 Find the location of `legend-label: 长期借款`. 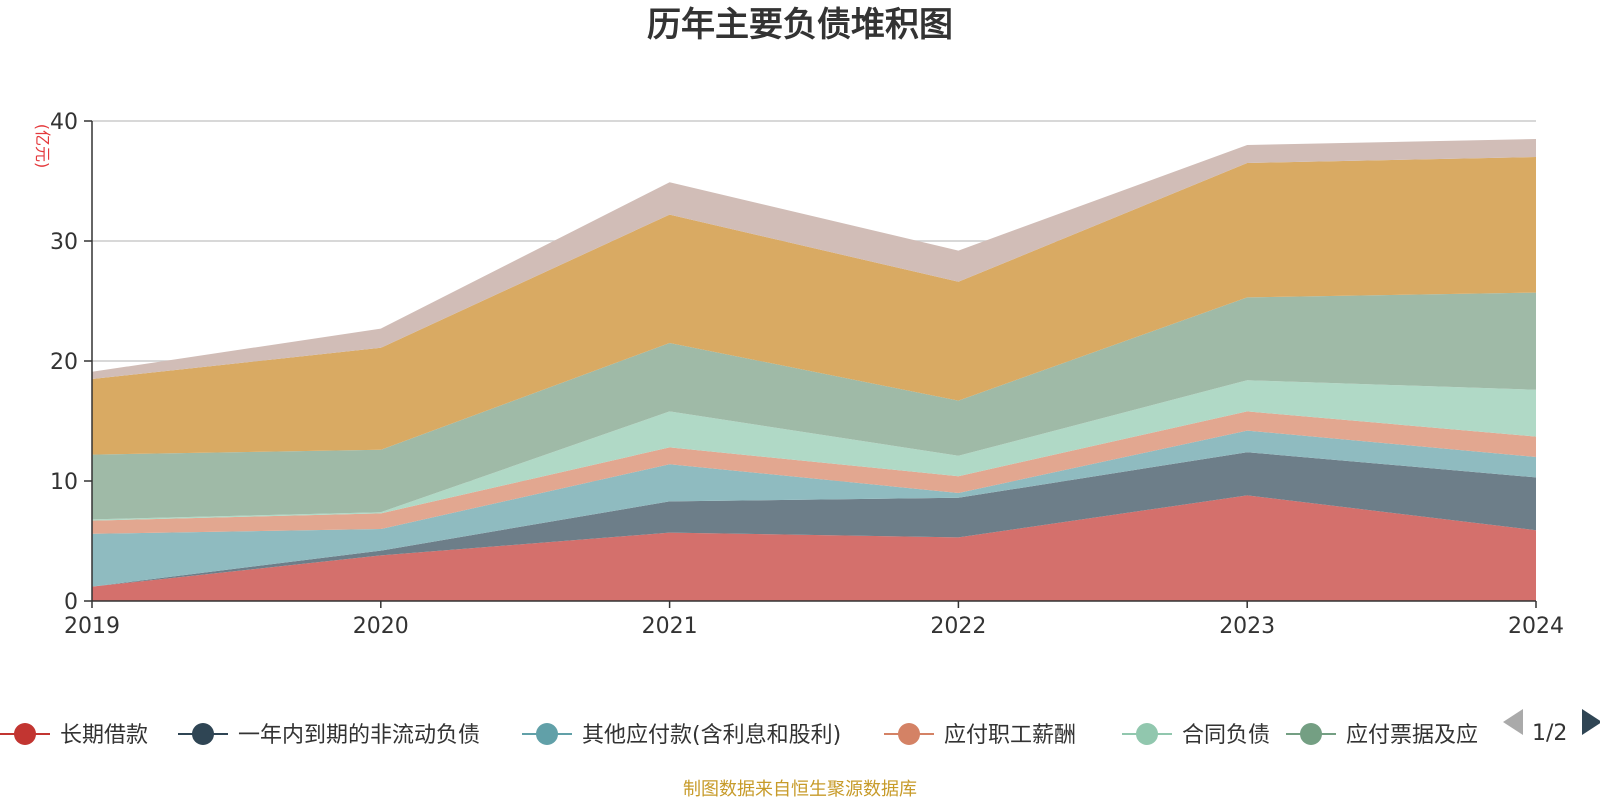

legend-label: 长期借款 is located at coordinates (104, 735).